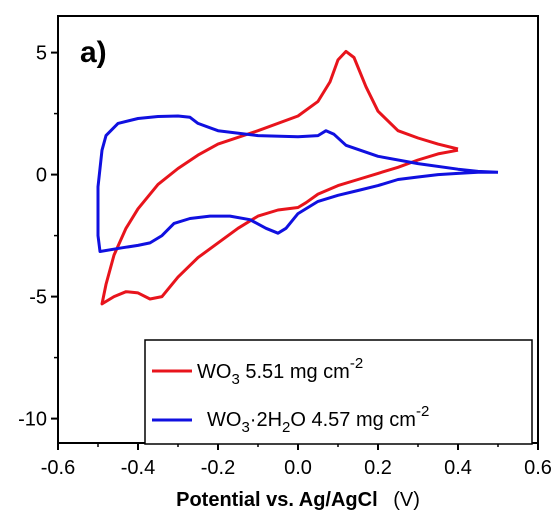 The image size is (555, 526). I want to click on legend: WO3 5.51 mg cm-2 WO3·2H2O 4.57 mg cm-2, so click(338, 392).